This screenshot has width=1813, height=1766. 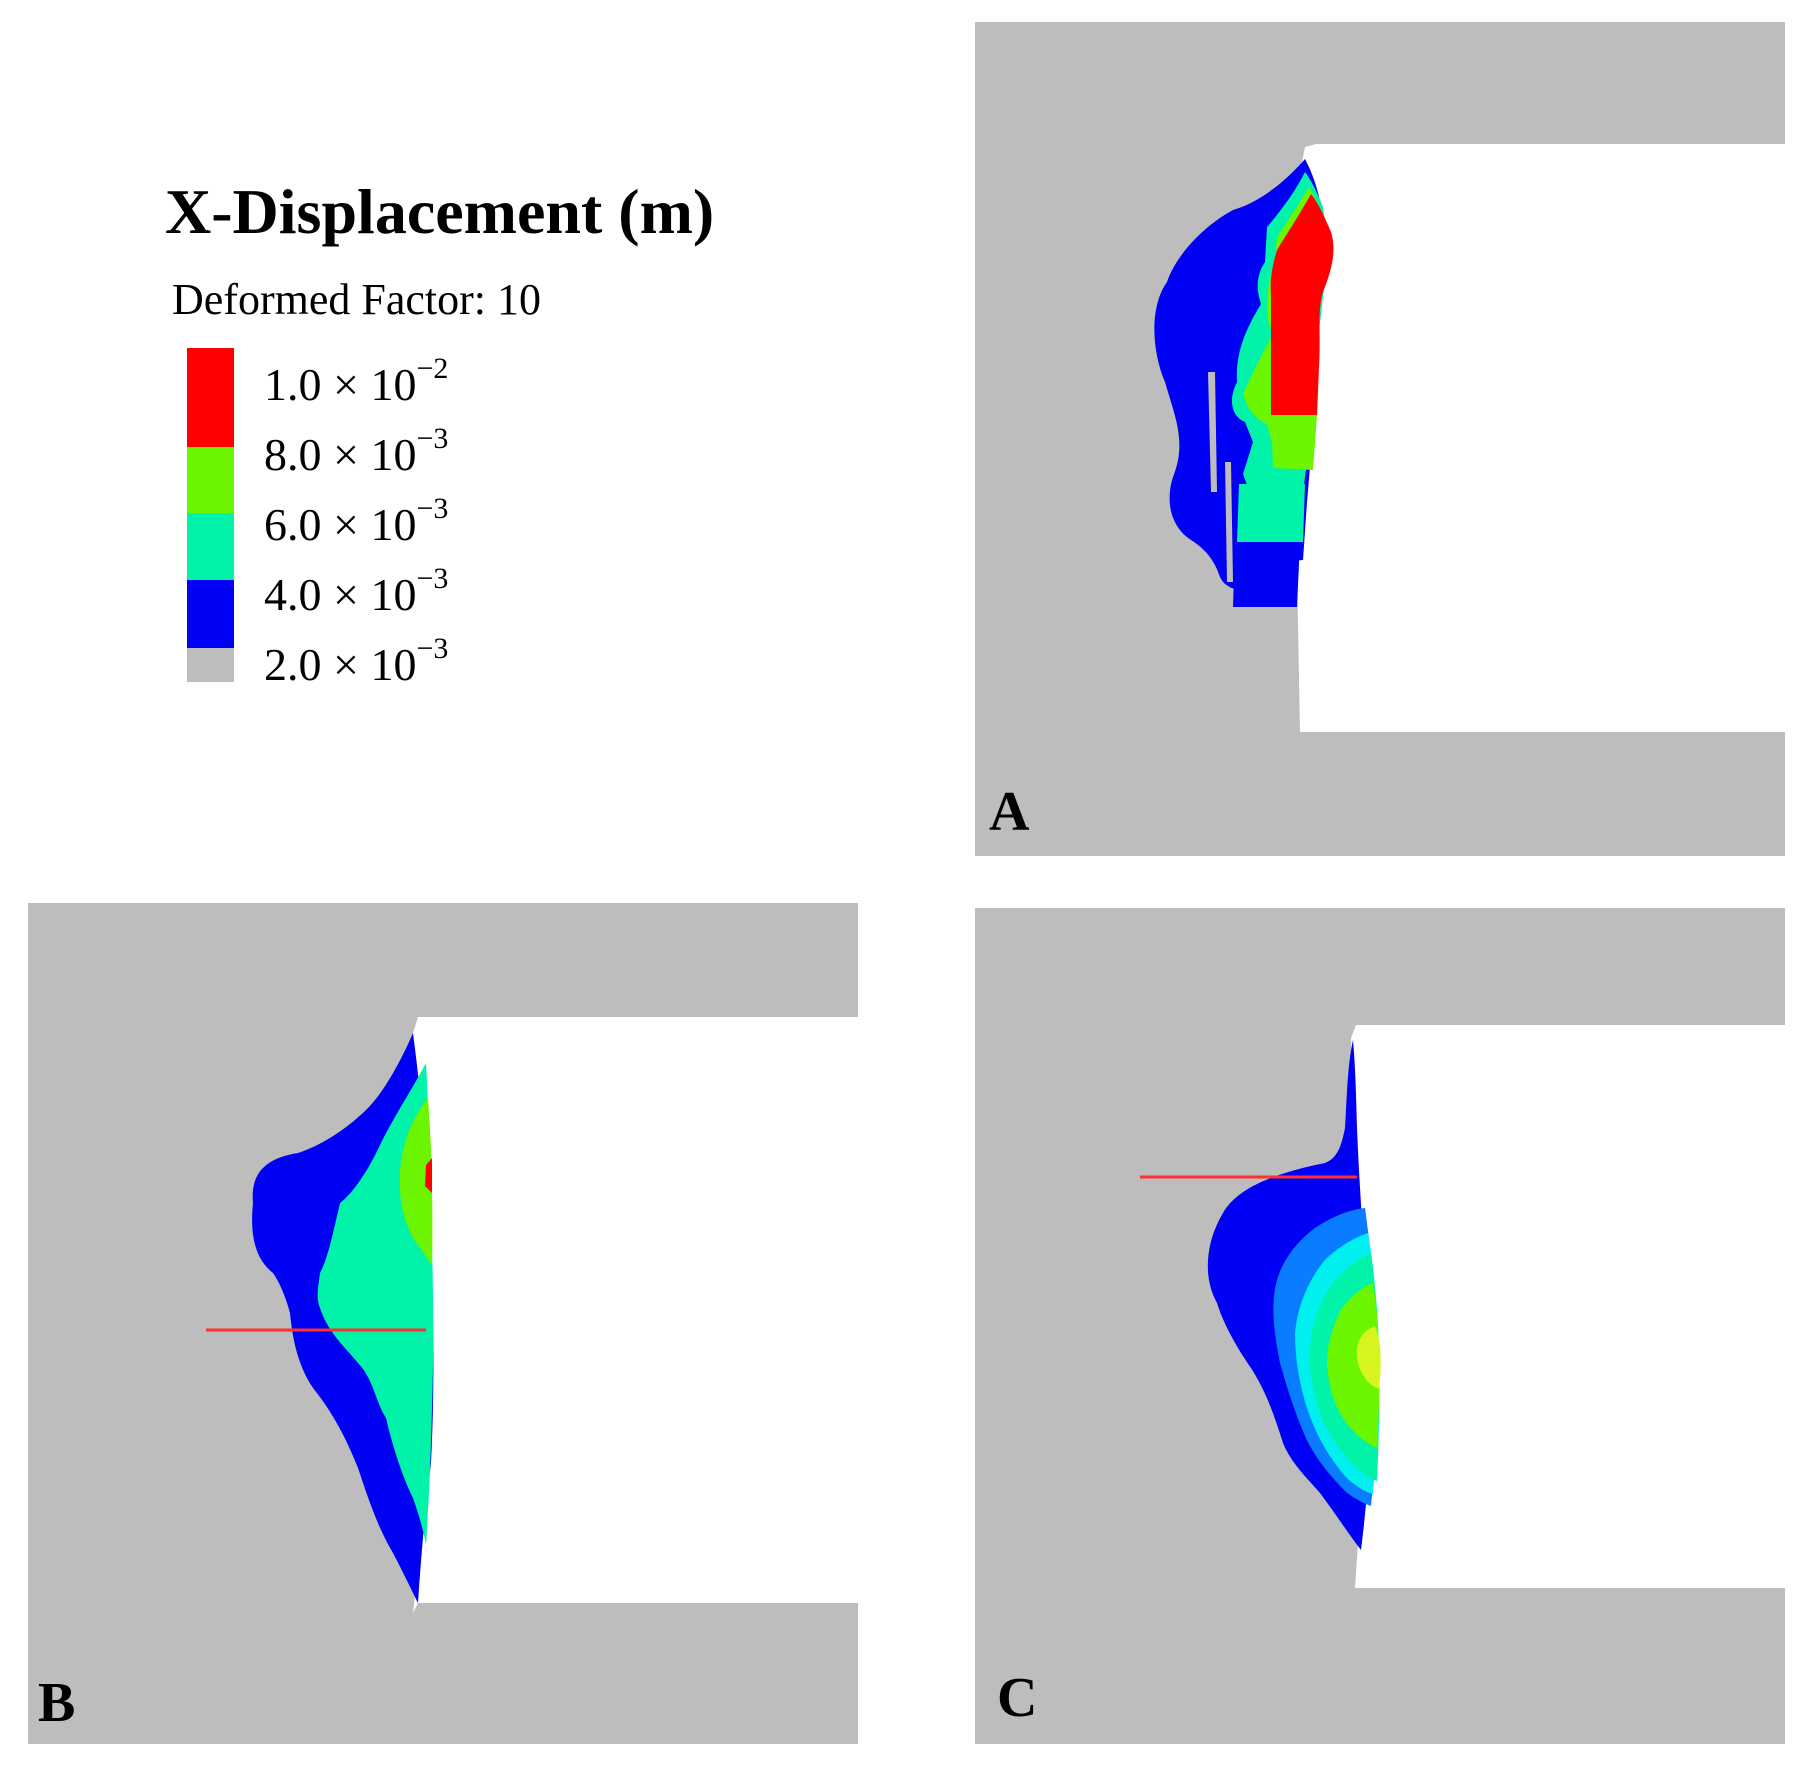 What do you see at coordinates (210, 614) in the screenshot?
I see `legend-swatch-blue` at bounding box center [210, 614].